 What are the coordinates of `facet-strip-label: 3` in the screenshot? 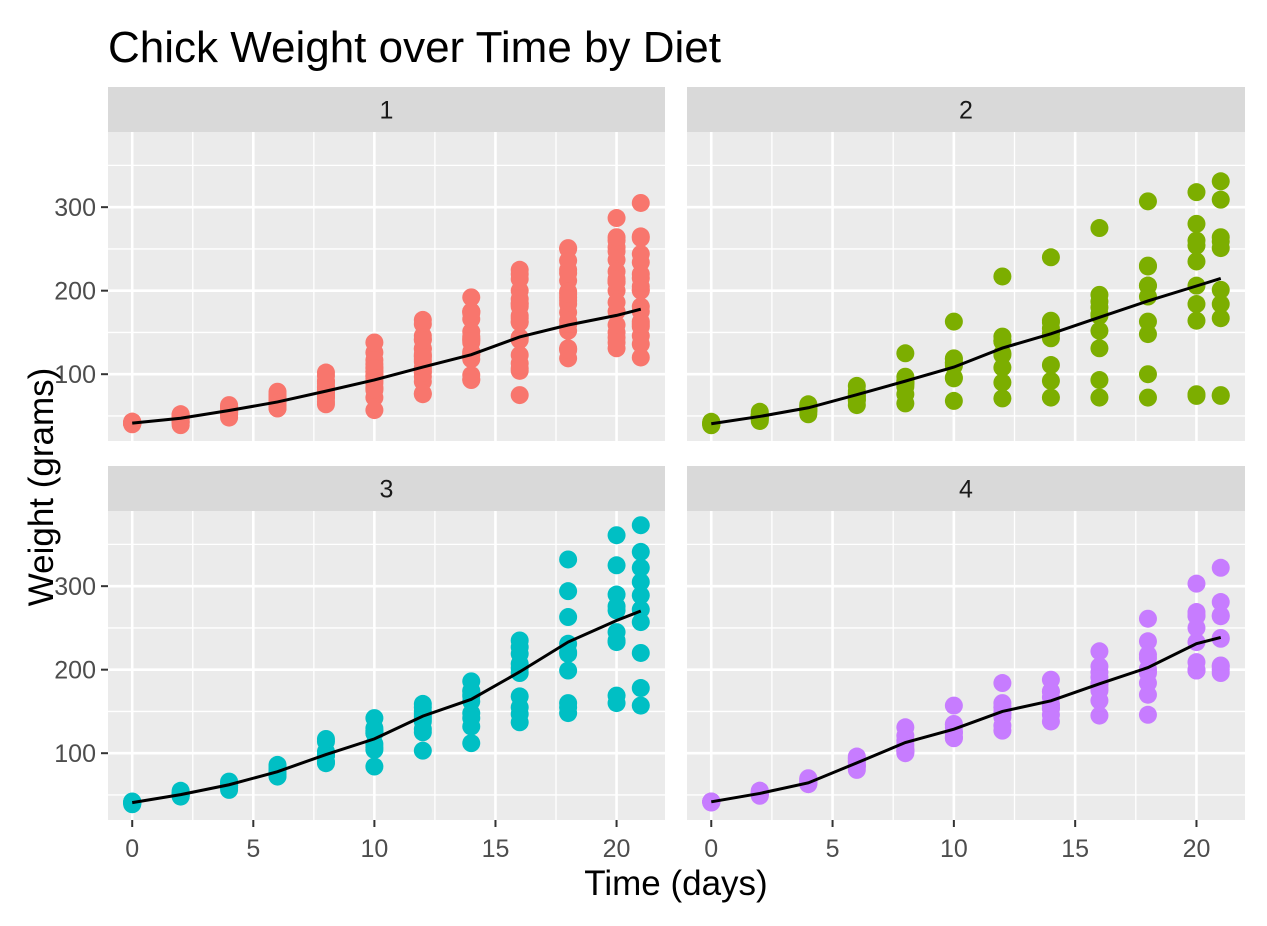 It's located at (387, 490).